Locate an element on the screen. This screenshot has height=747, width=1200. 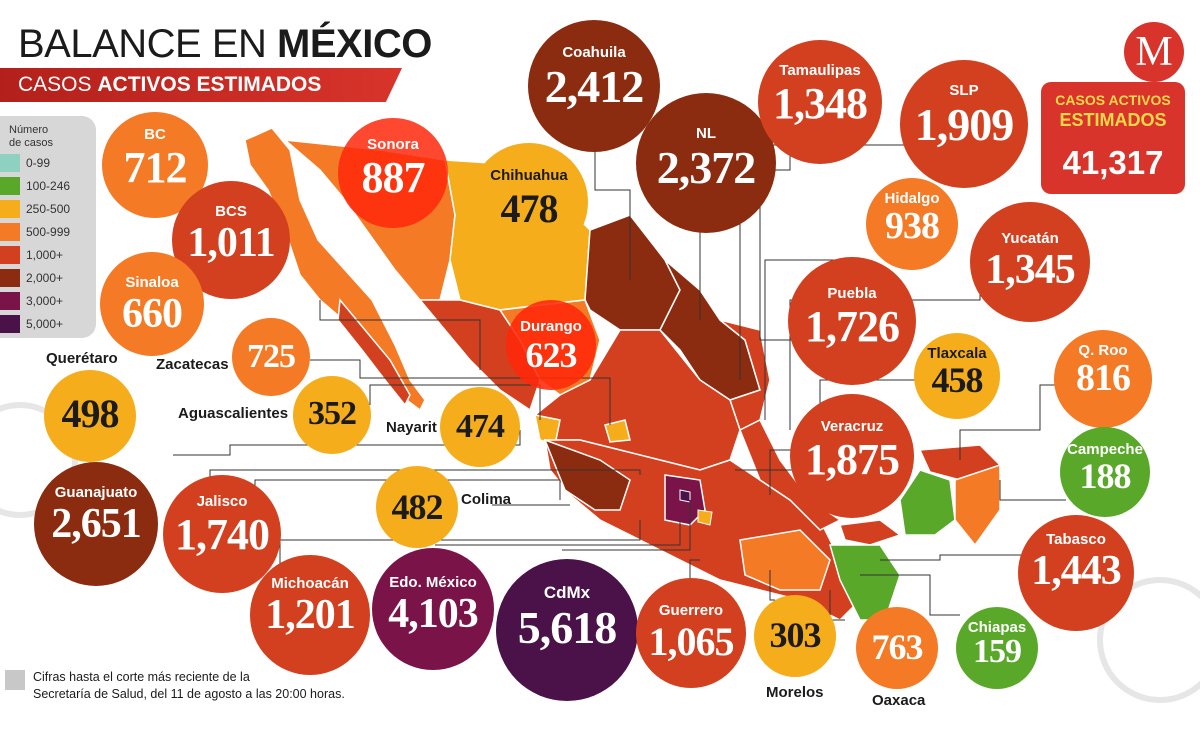
legend-item: 3,000+ is located at coordinates (48, 301).